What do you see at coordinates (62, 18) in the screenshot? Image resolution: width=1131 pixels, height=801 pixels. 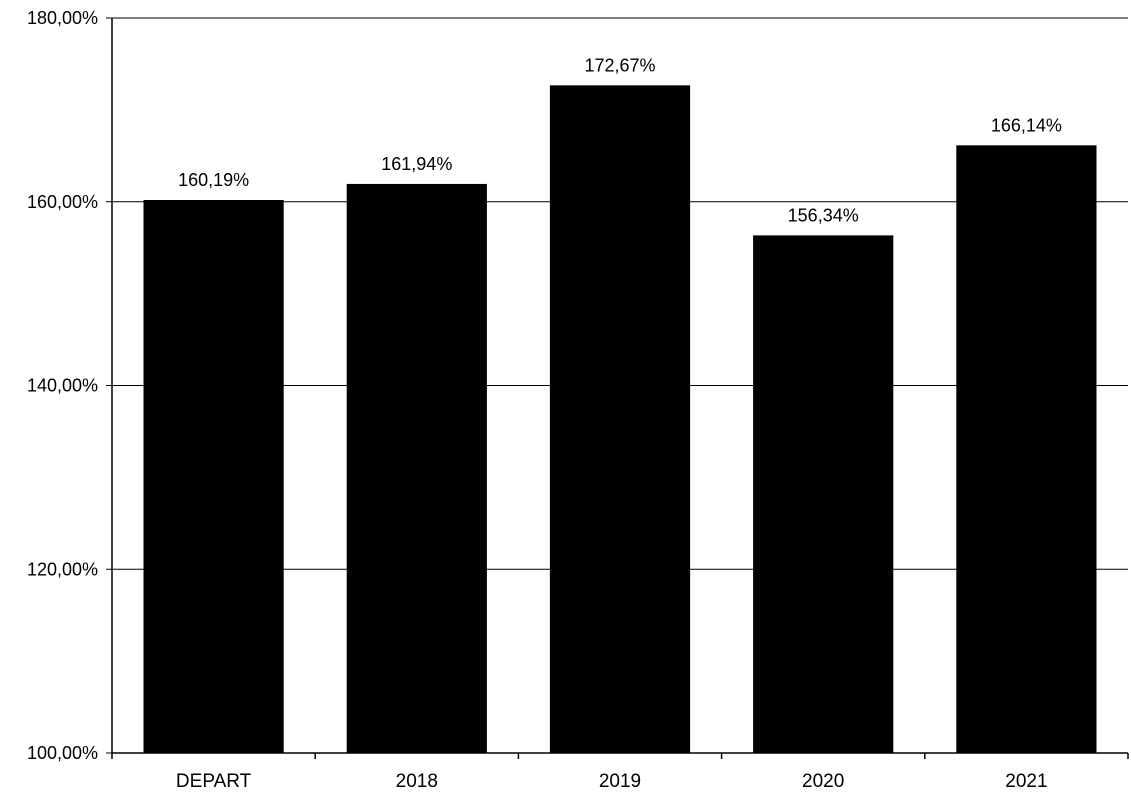 I see `y-tick-label: 180,00%` at bounding box center [62, 18].